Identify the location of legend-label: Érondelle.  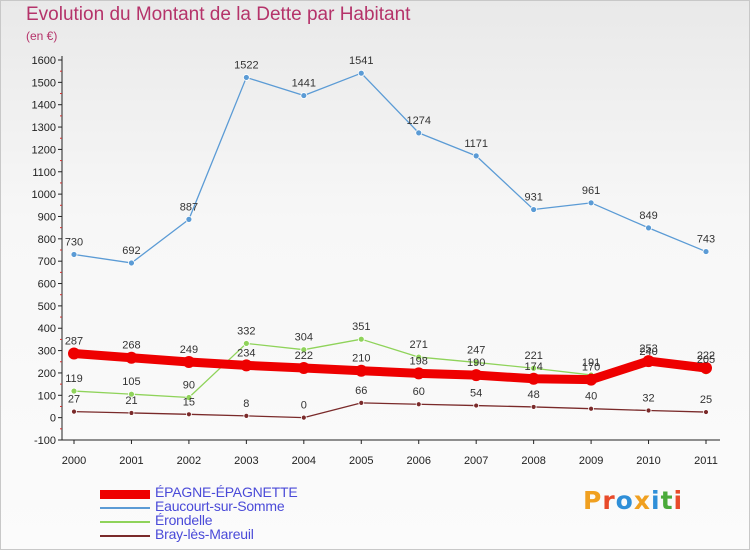
(184, 520).